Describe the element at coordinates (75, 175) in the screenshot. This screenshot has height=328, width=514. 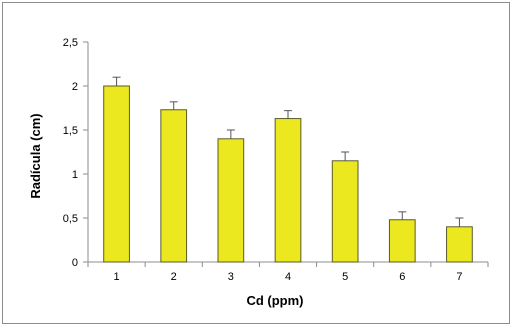
I see `y-tick-label: 1` at that location.